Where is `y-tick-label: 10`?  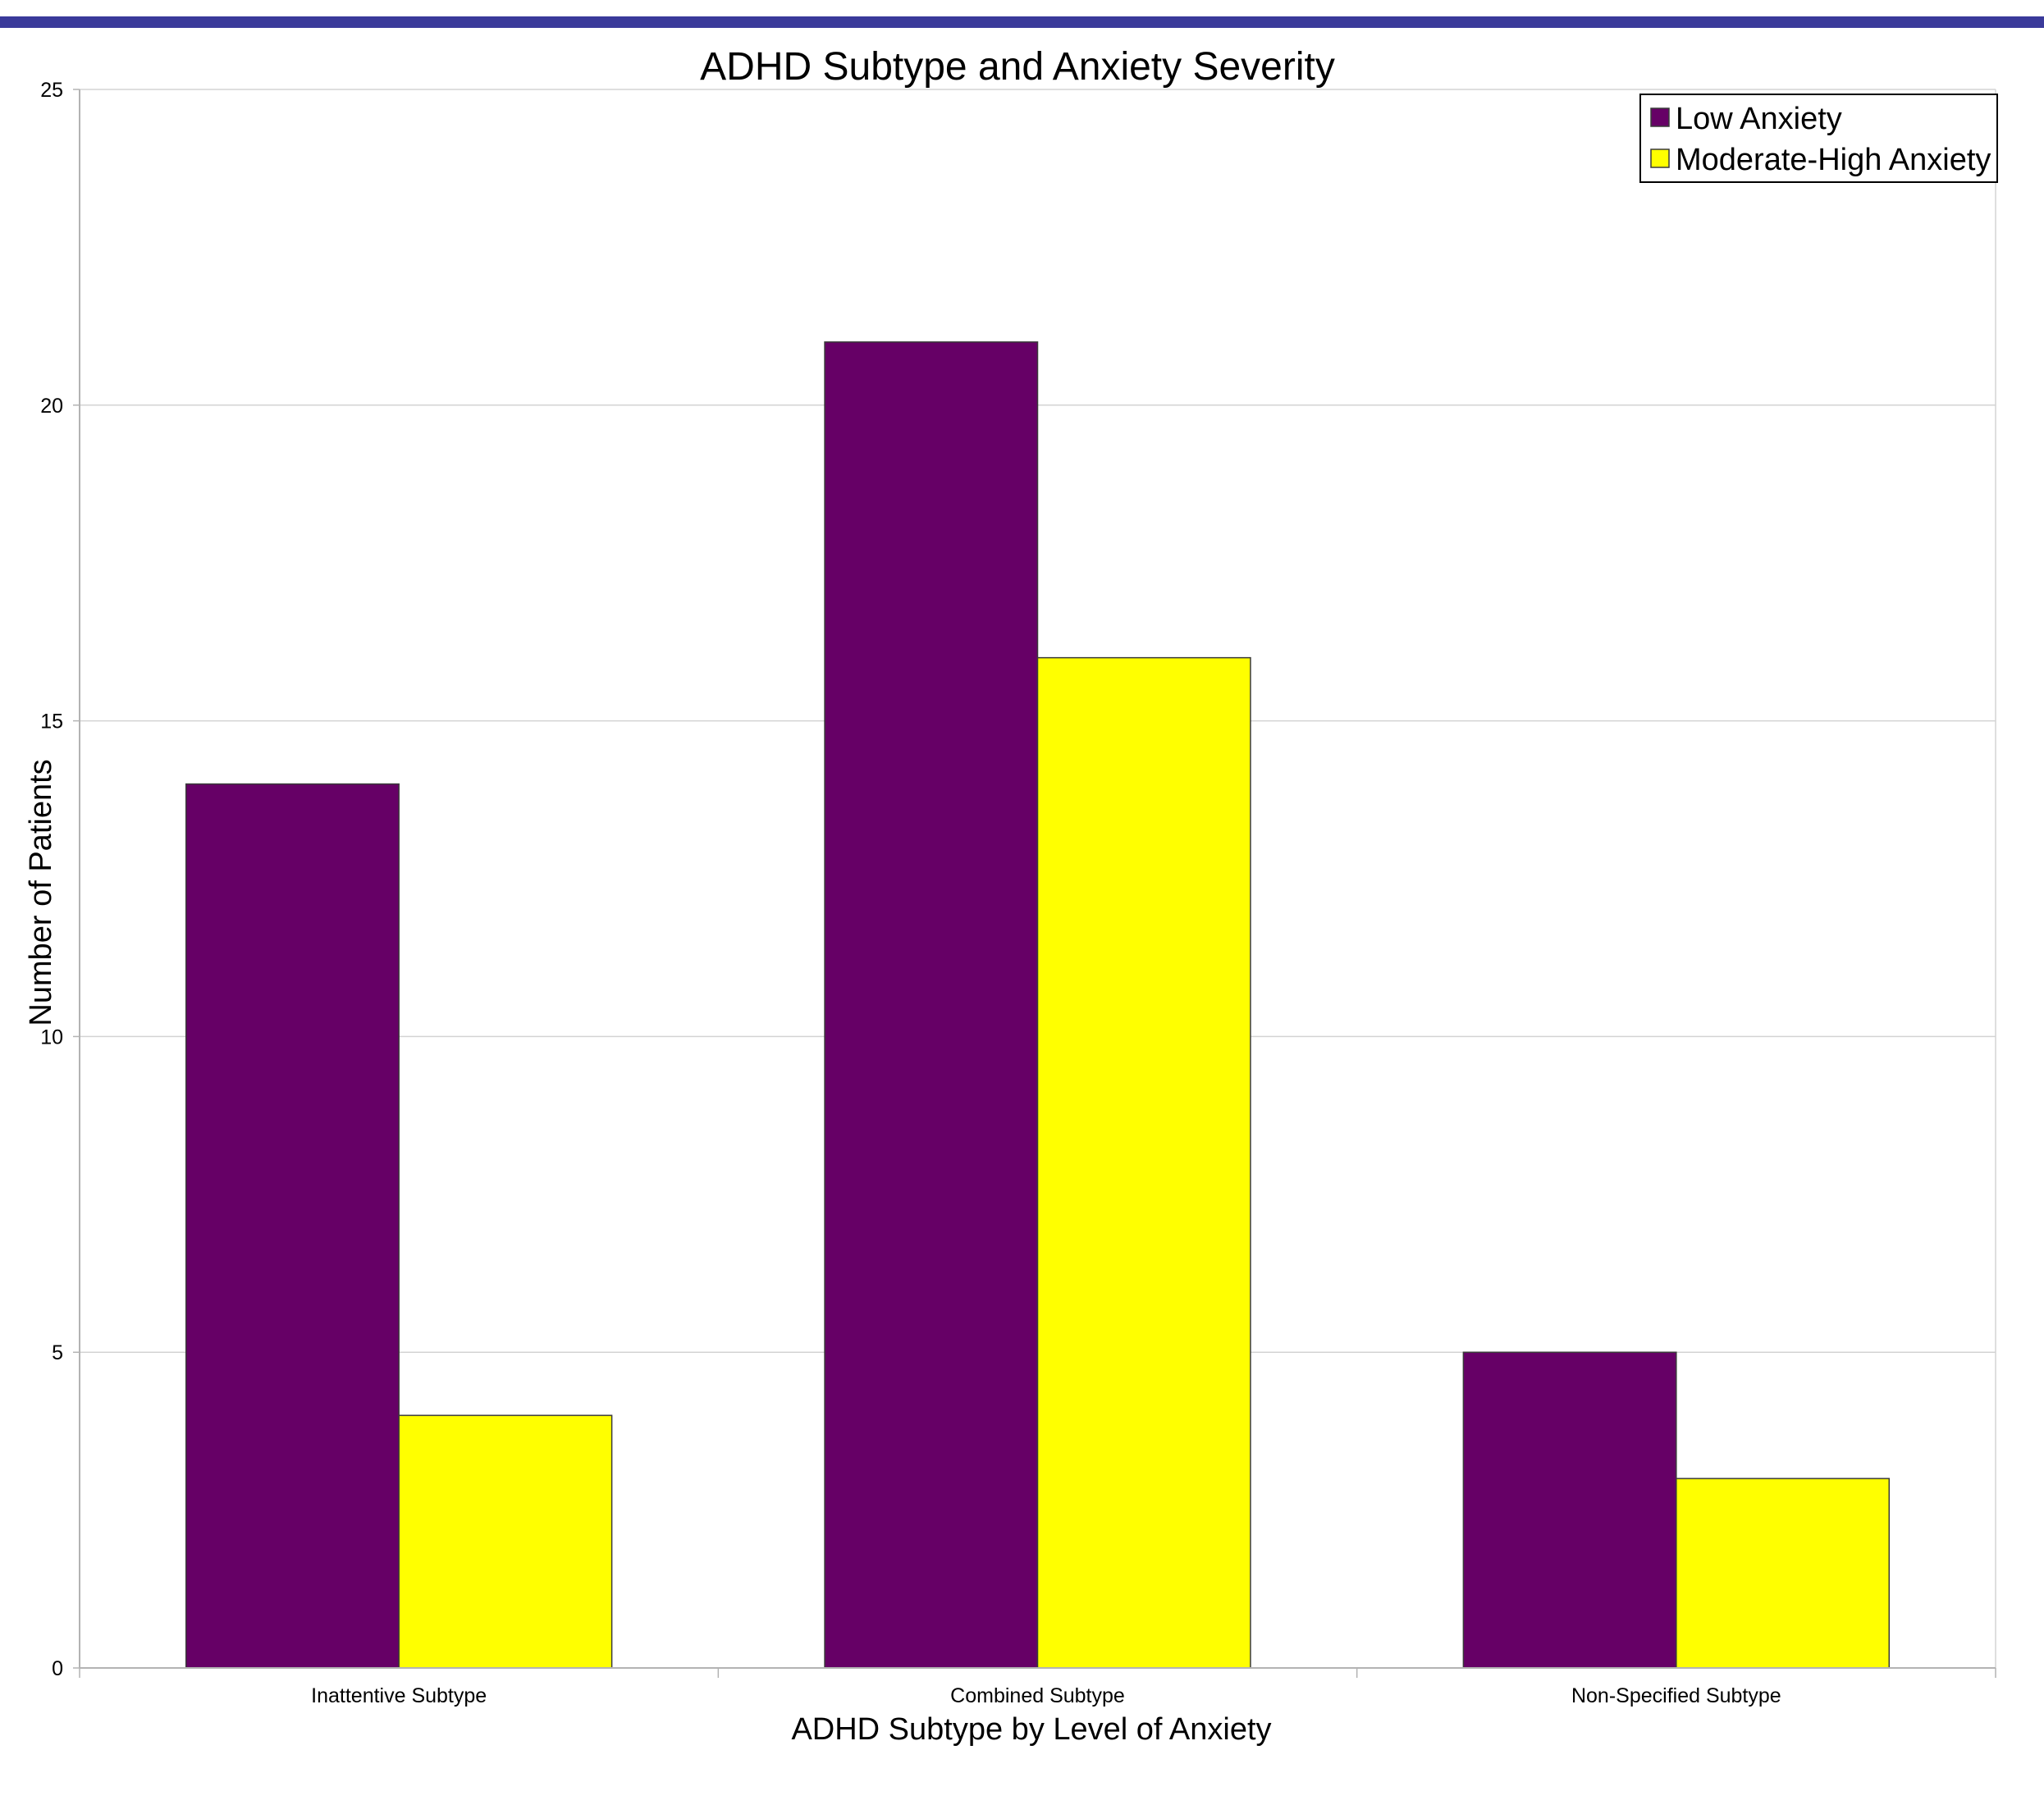 y-tick-label: 10 is located at coordinates (51, 1037).